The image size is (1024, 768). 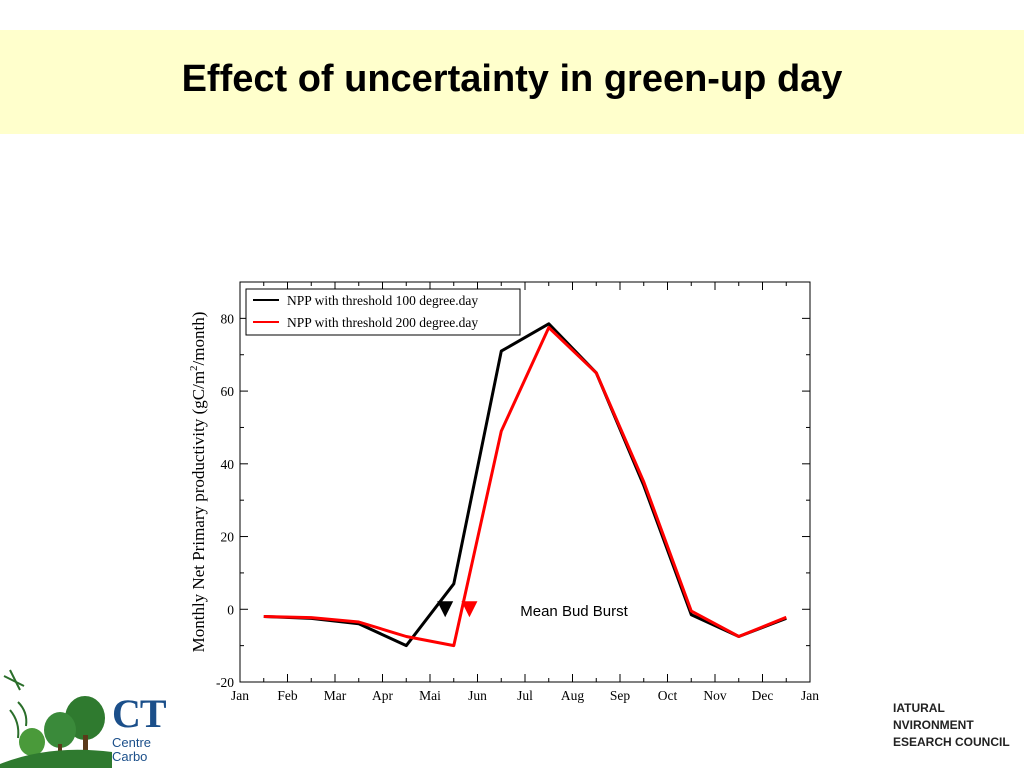 I want to click on x-tick-label: Mar, so click(x=335, y=695).